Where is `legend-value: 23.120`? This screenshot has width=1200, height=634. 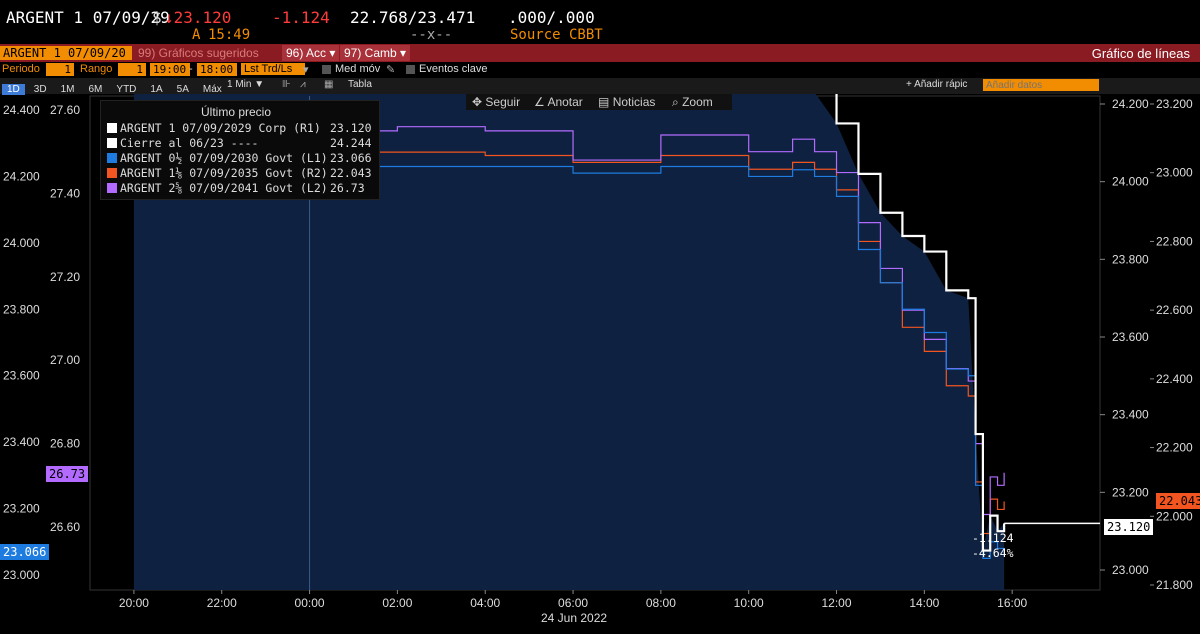 legend-value: 23.120 is located at coordinates (351, 128).